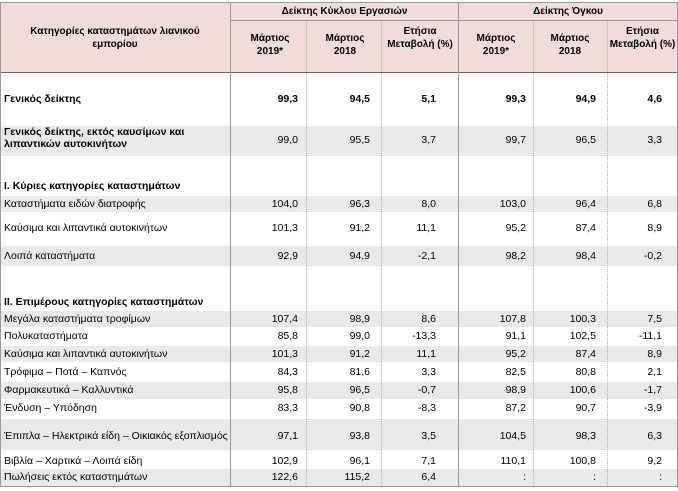 This screenshot has width=678, height=491. What do you see at coordinates (46, 336) in the screenshot?
I see `row-label: Πολυκαταστήματα` at bounding box center [46, 336].